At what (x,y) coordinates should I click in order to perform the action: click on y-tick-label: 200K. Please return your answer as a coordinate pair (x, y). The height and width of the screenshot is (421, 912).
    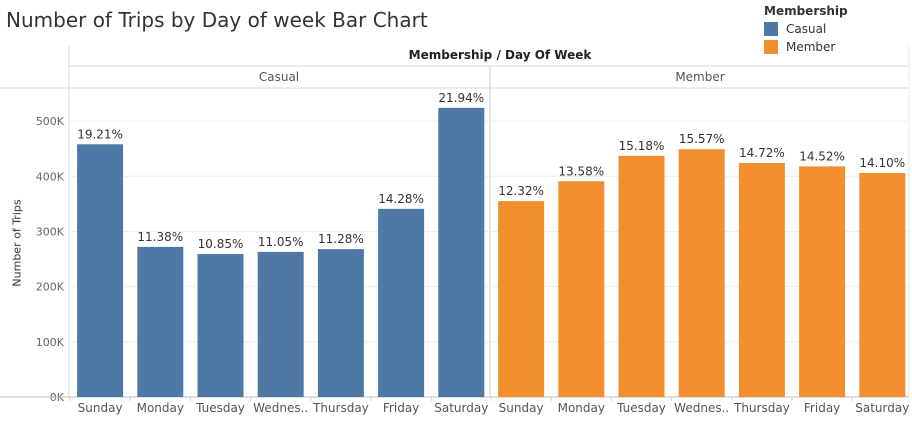
    Looking at the image, I should click on (50, 287).